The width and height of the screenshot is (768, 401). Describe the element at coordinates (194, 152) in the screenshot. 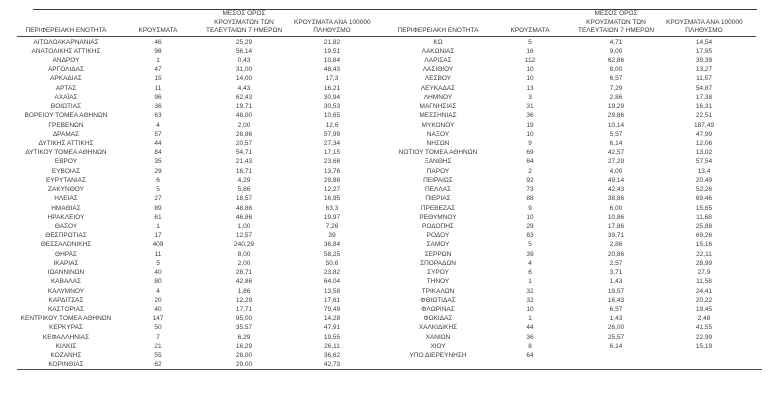

I see `table-row: ΔΥΤΙΚΟΥ ΤΟΜΕΑ ΑΘΗΝΩΝ 84 54,71 17,15` at that location.